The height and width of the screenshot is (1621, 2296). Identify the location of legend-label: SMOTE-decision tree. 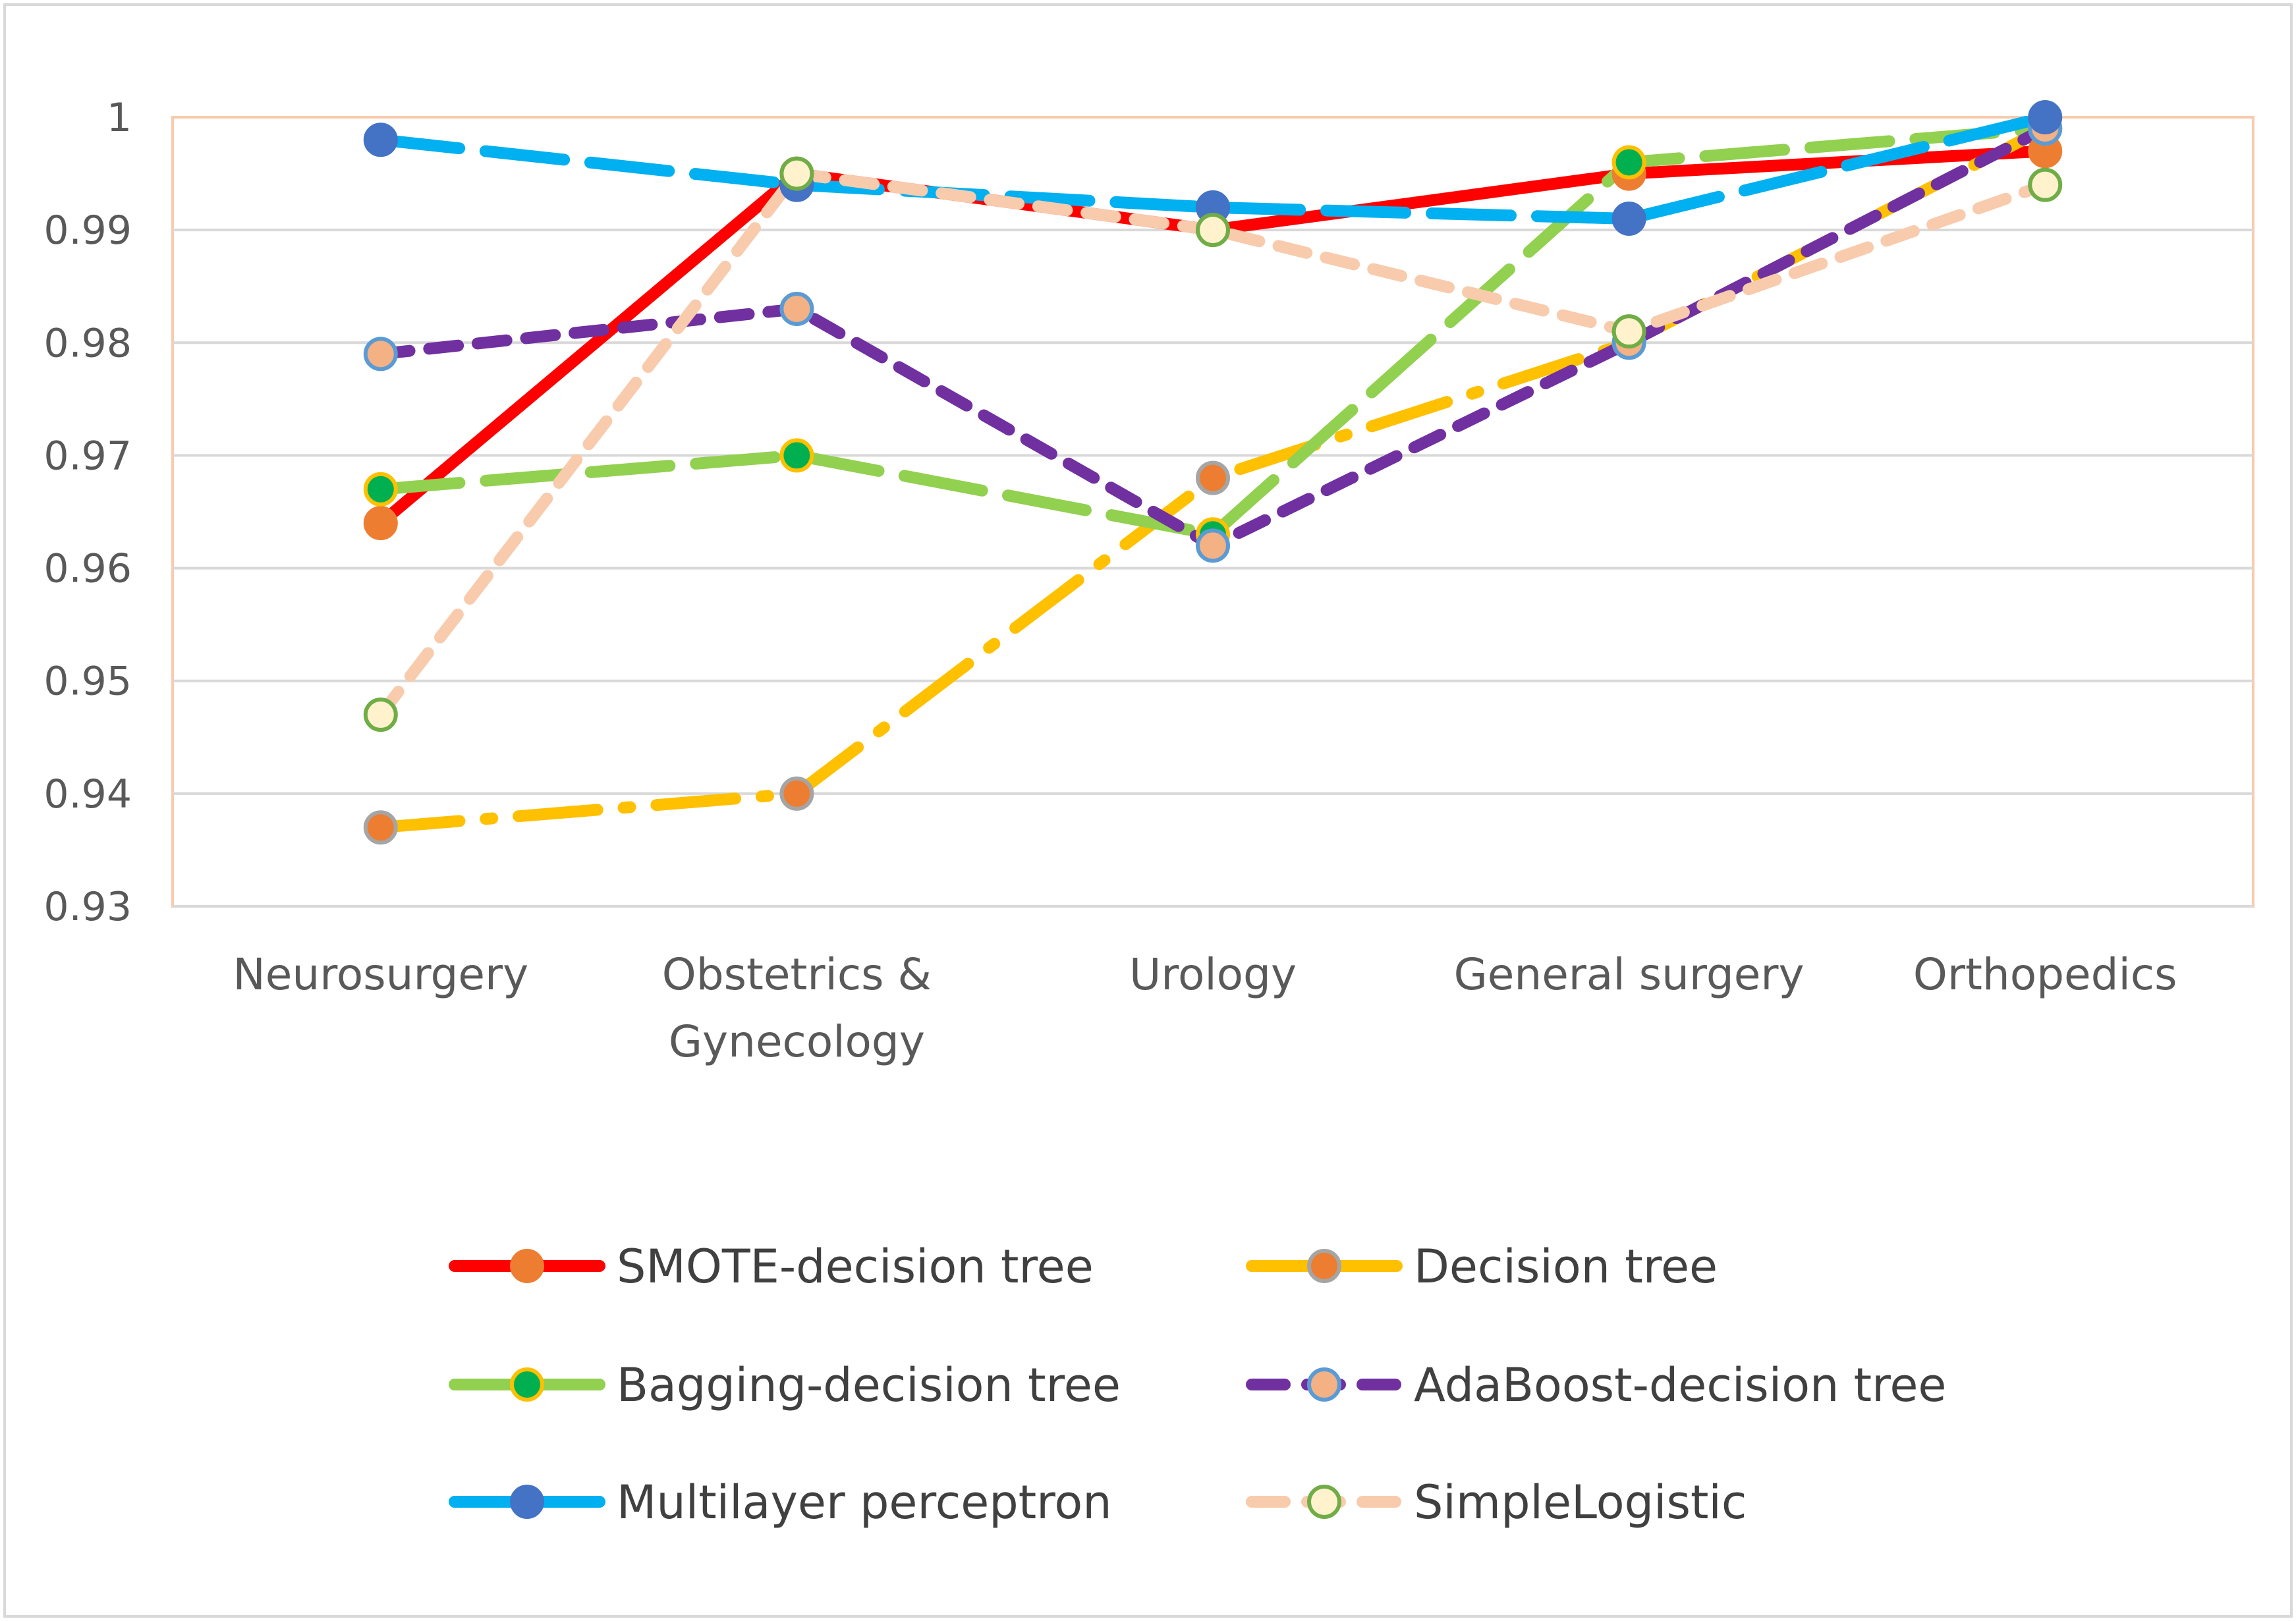
(855, 1267).